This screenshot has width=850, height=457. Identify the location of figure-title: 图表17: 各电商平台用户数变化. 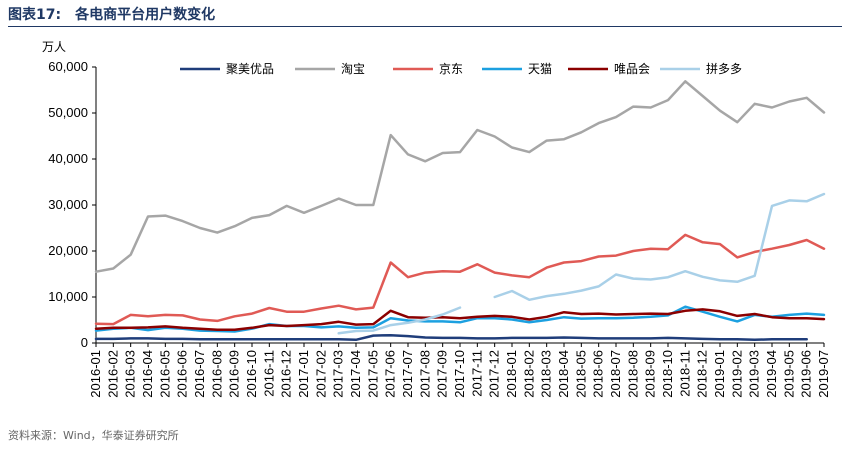
(111, 14).